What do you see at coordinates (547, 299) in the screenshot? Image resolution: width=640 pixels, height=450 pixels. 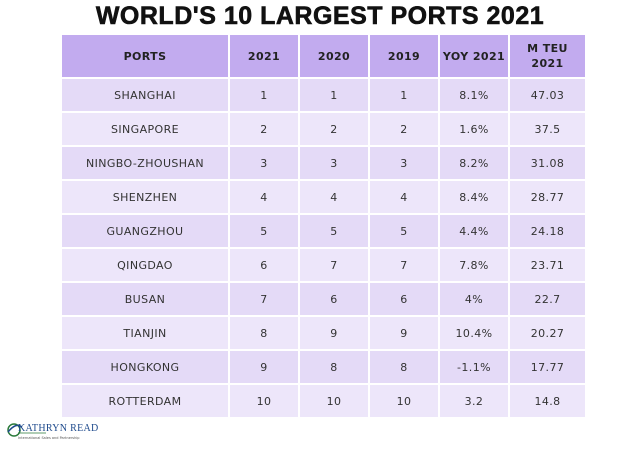 I see `cell: 22.7` at bounding box center [547, 299].